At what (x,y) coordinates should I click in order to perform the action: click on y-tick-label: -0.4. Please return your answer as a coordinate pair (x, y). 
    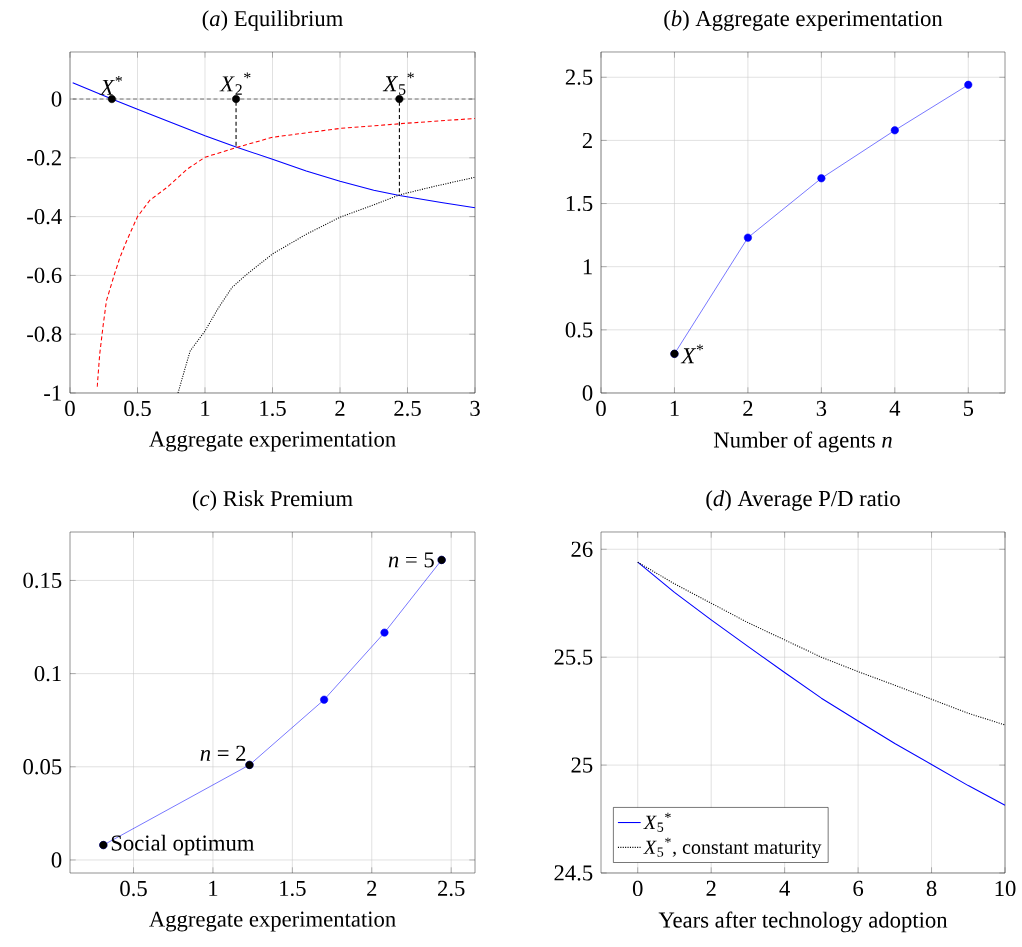
    Looking at the image, I should click on (44, 216).